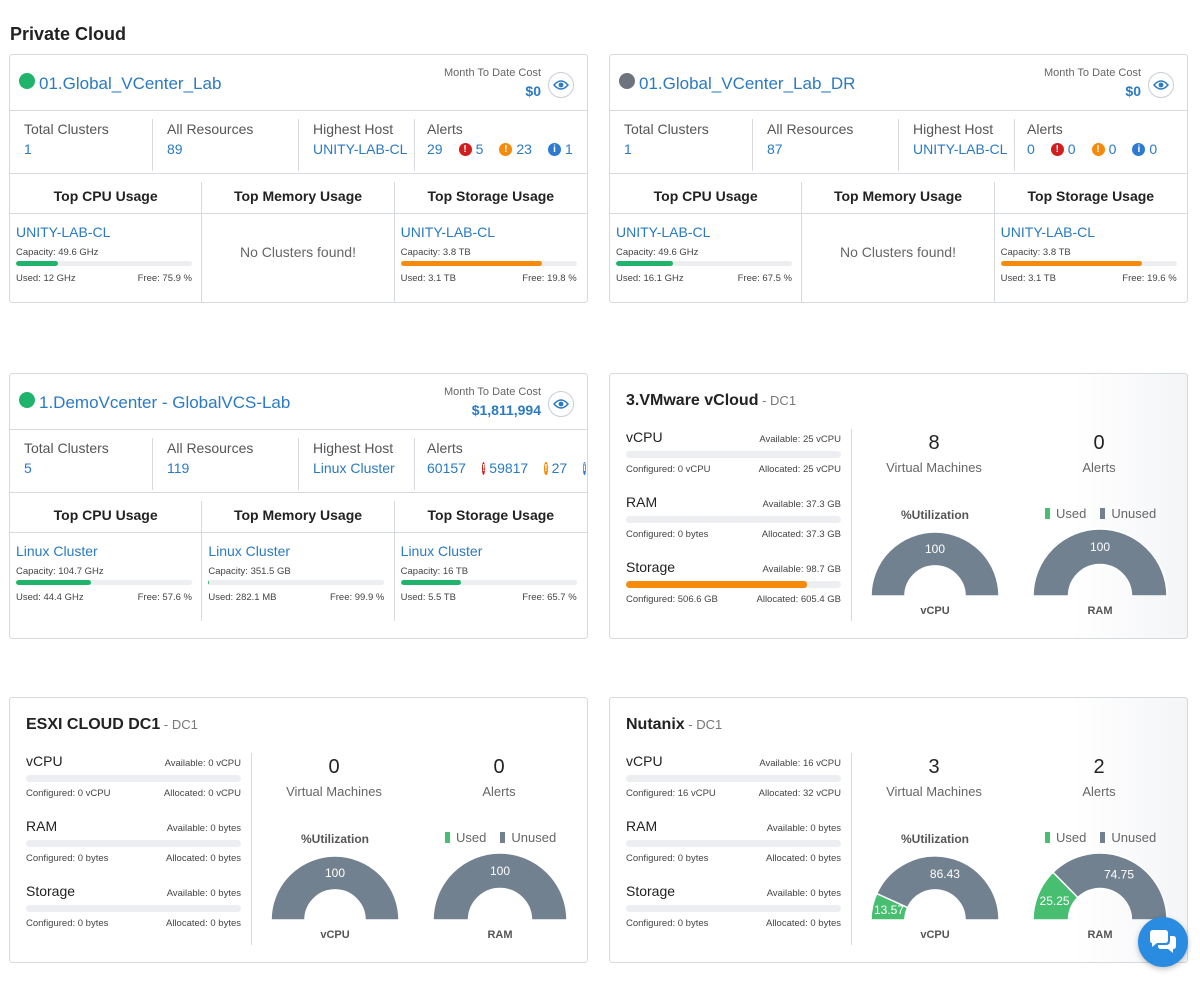  What do you see at coordinates (1153, 149) in the screenshot?
I see `alerts-info-count: 0` at bounding box center [1153, 149].